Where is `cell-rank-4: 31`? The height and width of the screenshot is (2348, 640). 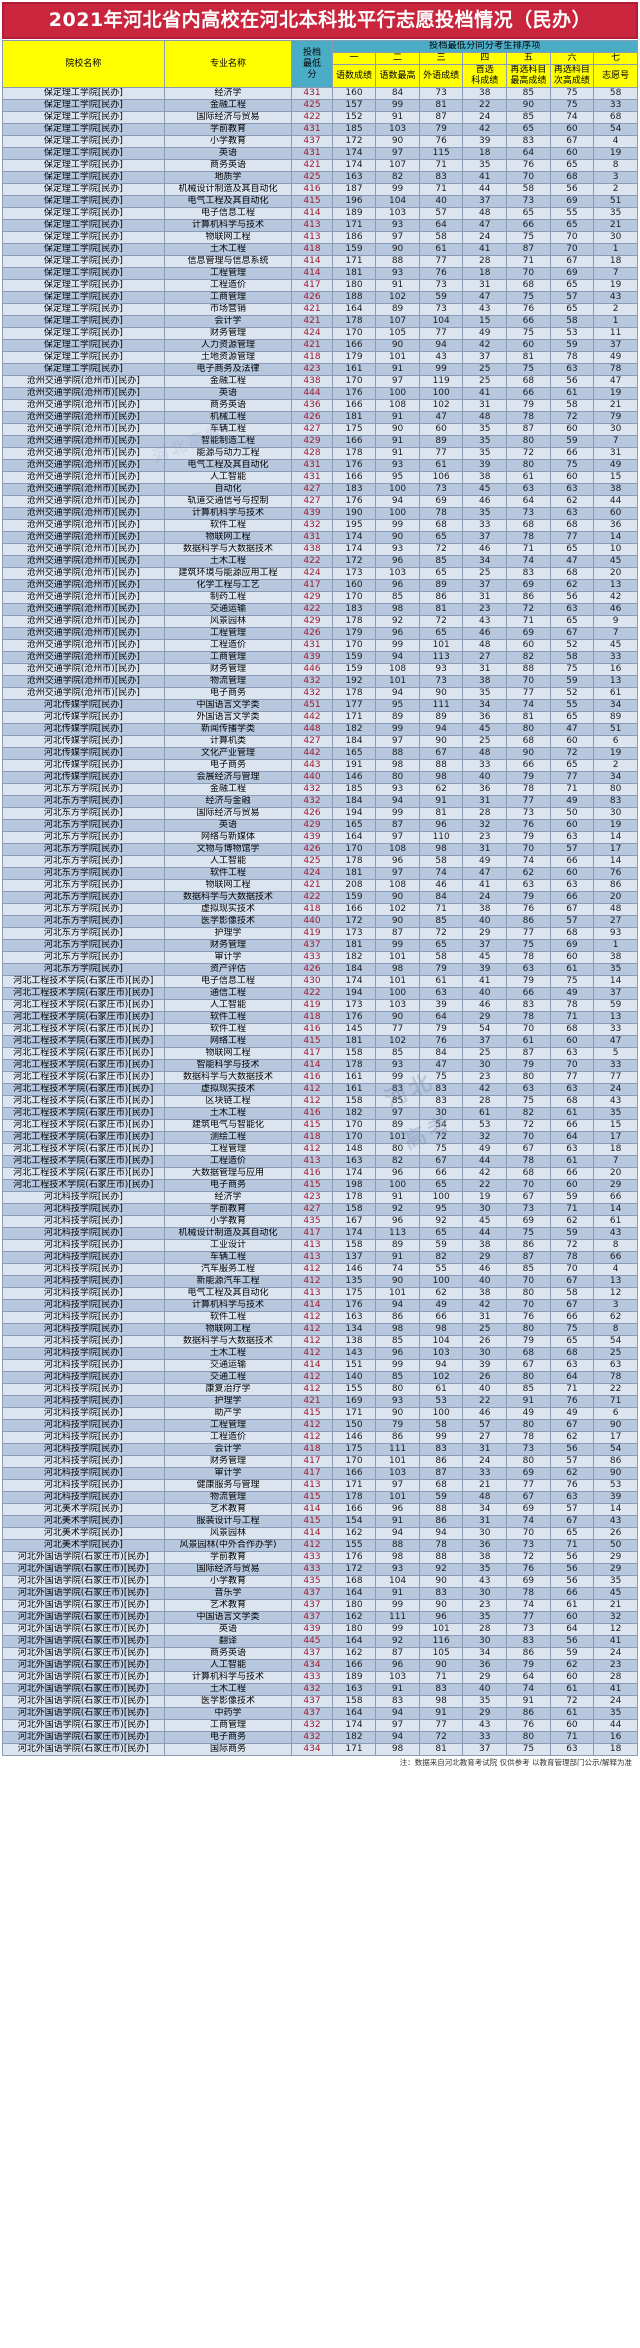 cell-rank-4: 31 is located at coordinates (485, 1521).